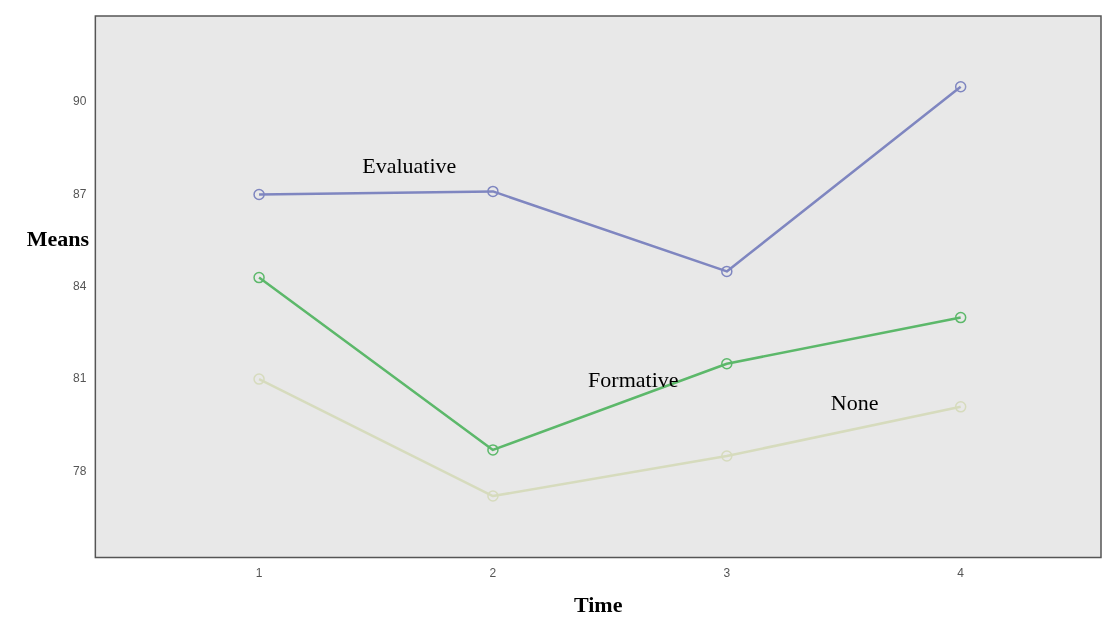 The height and width of the screenshot is (624, 1113). What do you see at coordinates (598, 604) in the screenshot?
I see `x-axis-title: Time` at bounding box center [598, 604].